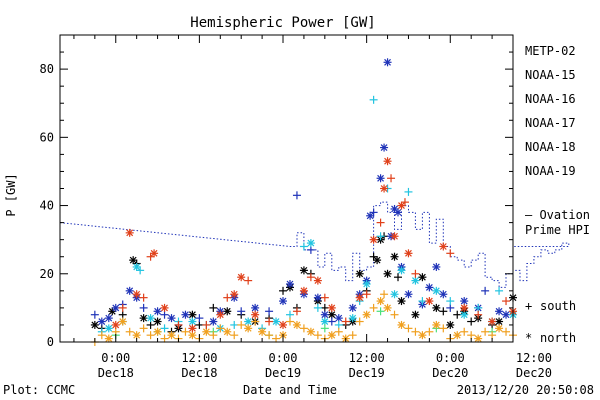 This screenshot has height=400, width=600. I want to click on y-tick-label: 60, so click(47, 137).